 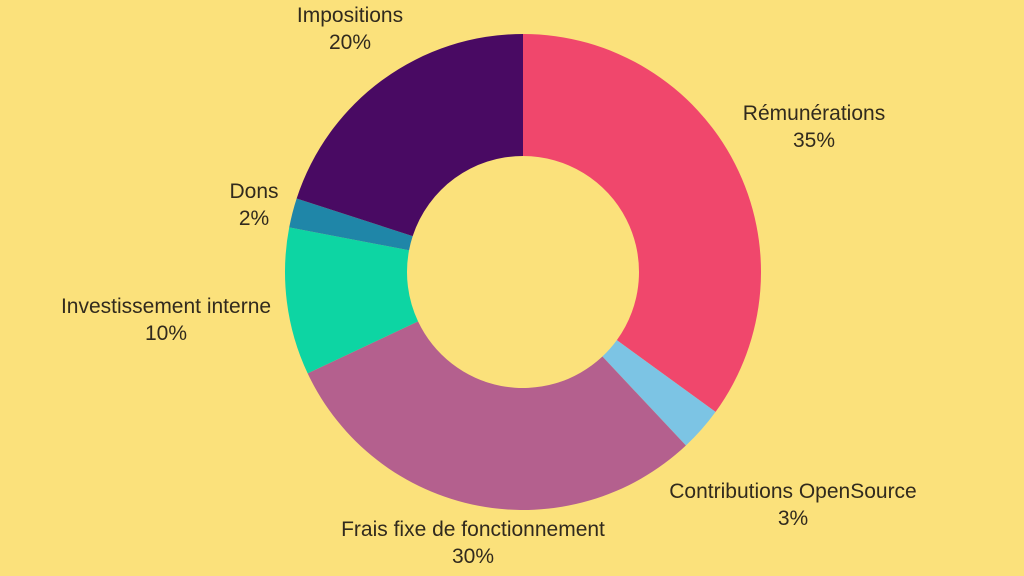 What do you see at coordinates (792, 505) in the screenshot?
I see `slice-label-contributions-opensource: Contributions OpenSource 3%` at bounding box center [792, 505].